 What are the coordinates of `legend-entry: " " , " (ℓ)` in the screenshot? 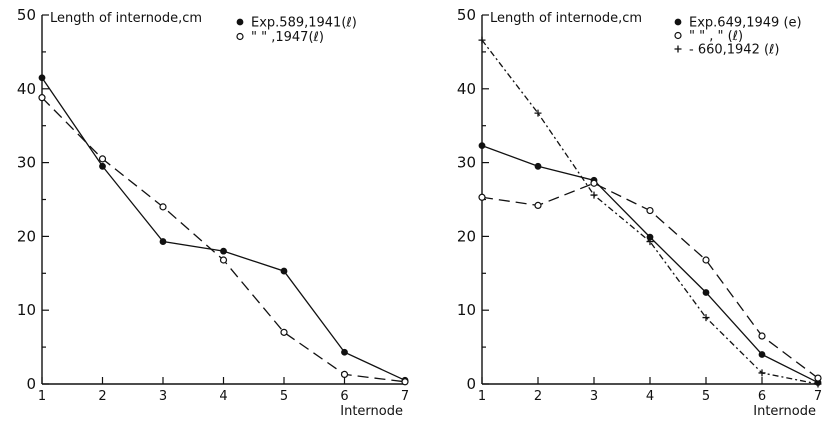 It's located at (708, 36).